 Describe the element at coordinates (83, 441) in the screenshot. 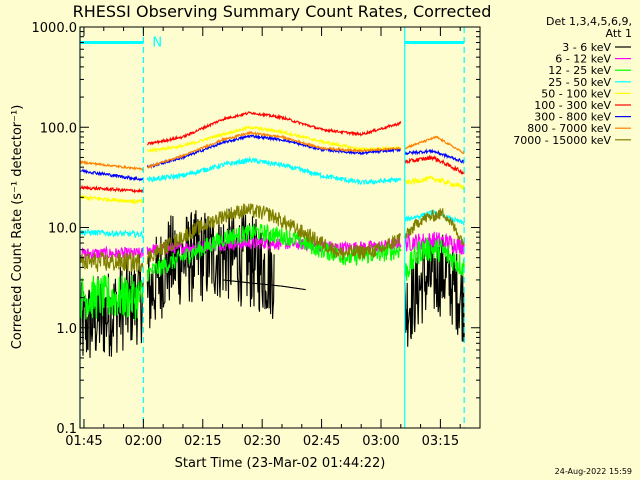

I see `x-tick-label: 01:45` at that location.